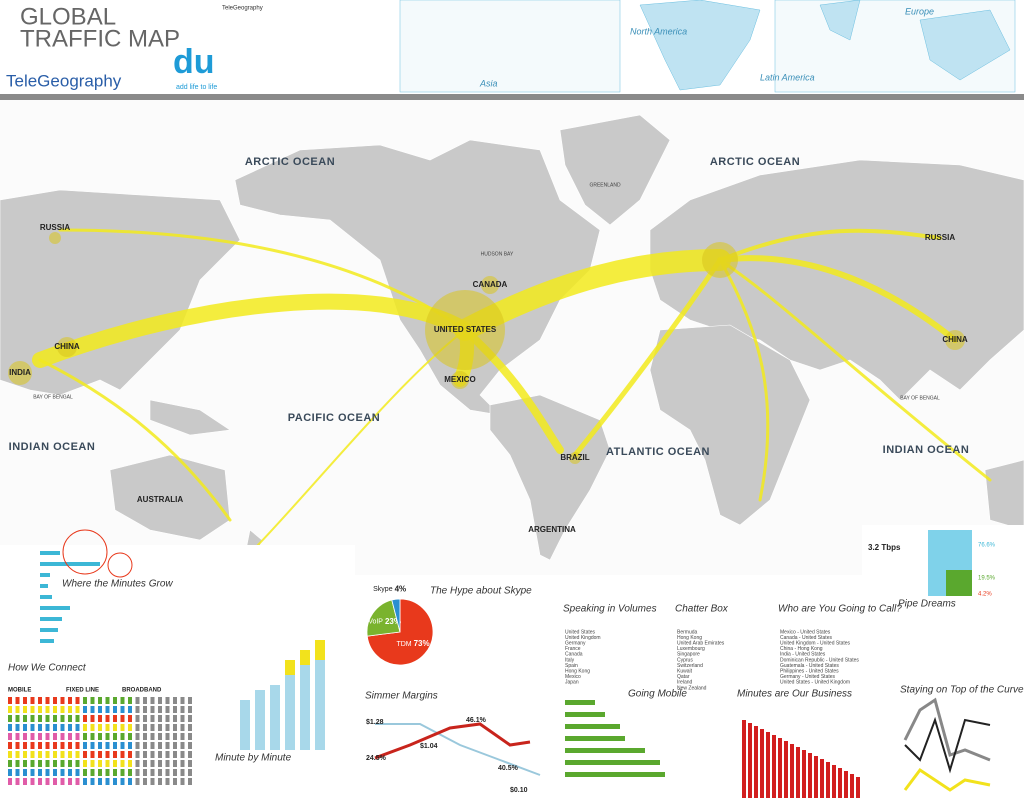 The height and width of the screenshot is (808, 1024). I want to click on panel-title: Pipe Dreams, so click(927, 604).